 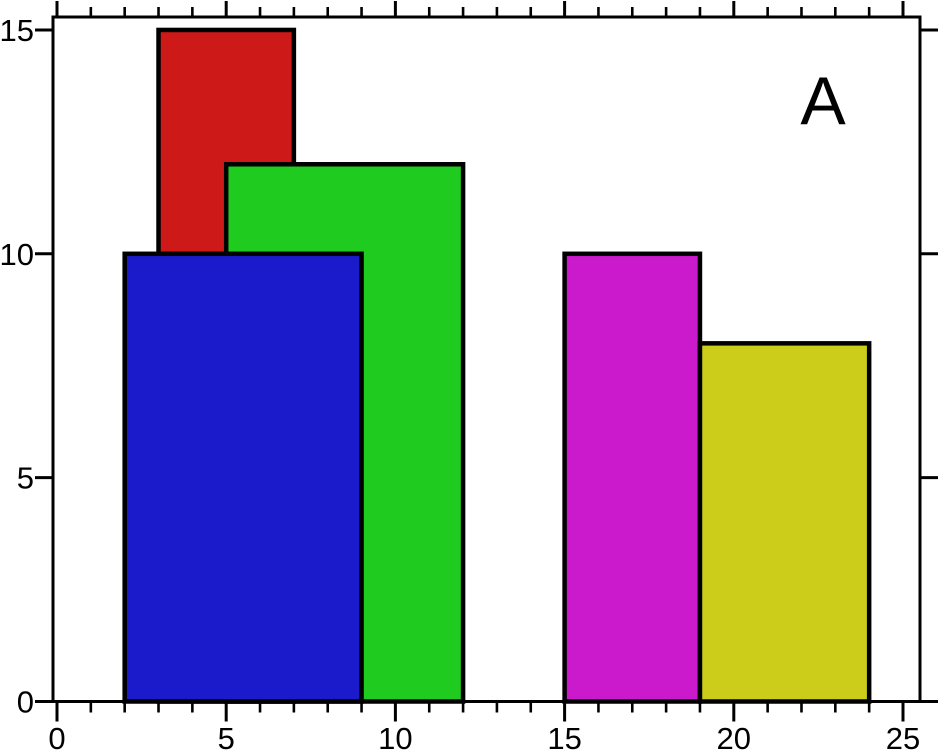 I want to click on x-tick-label: 0, so click(x=56, y=737).